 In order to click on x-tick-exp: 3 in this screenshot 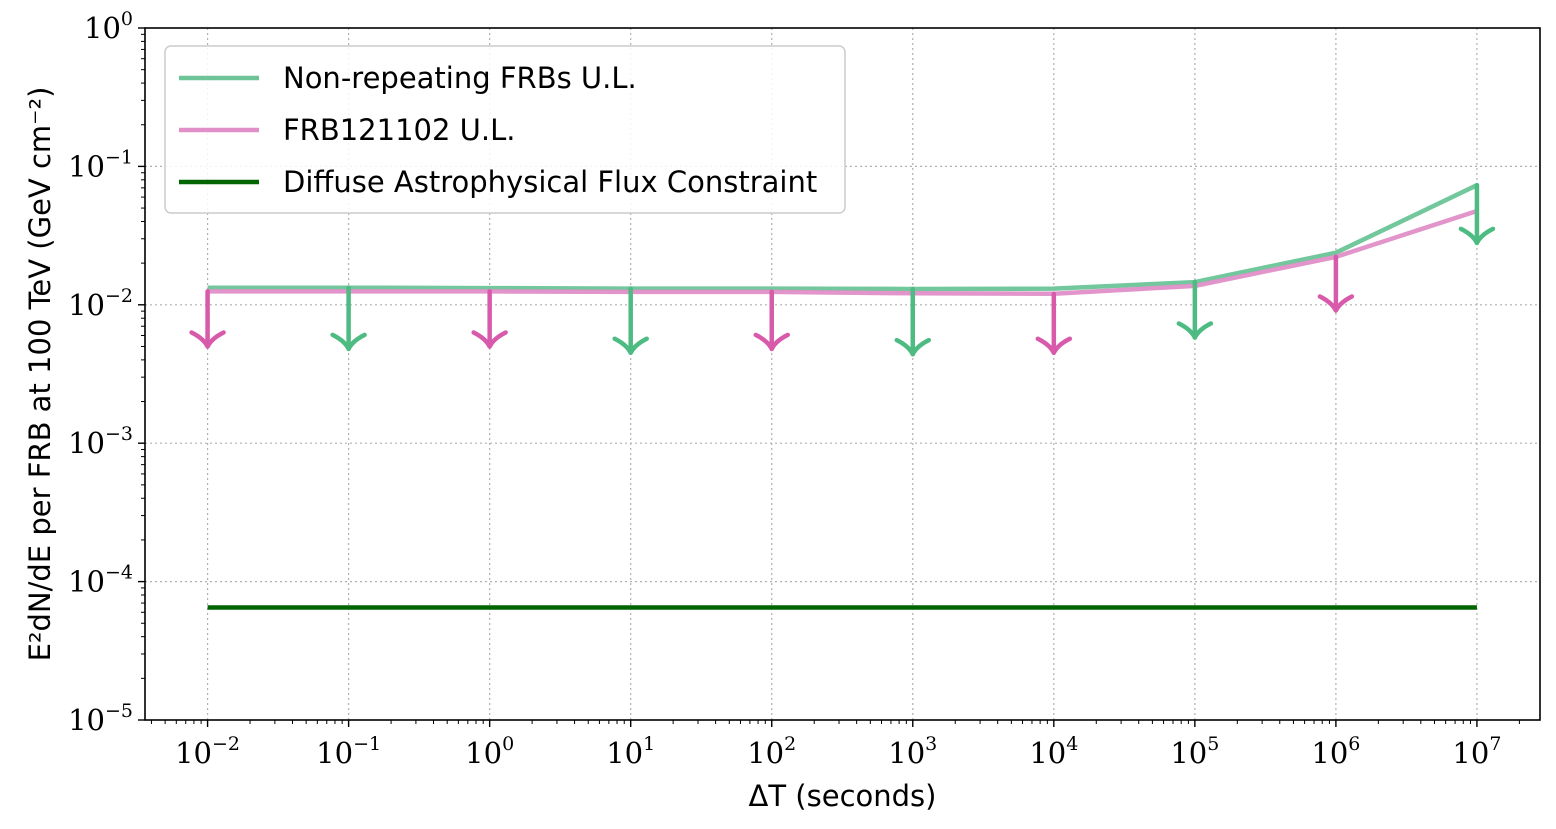, I will do `click(931, 744)`.